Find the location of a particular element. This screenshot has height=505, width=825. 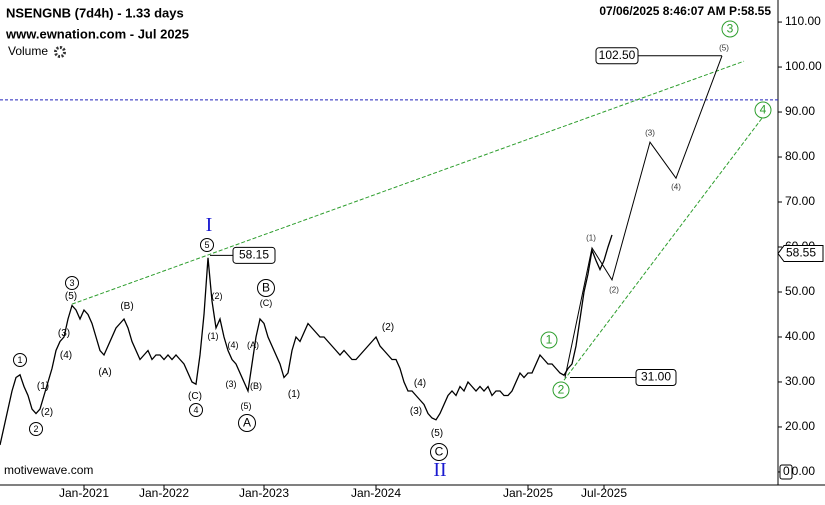

footer: motivewave.com is located at coordinates (48, 470).